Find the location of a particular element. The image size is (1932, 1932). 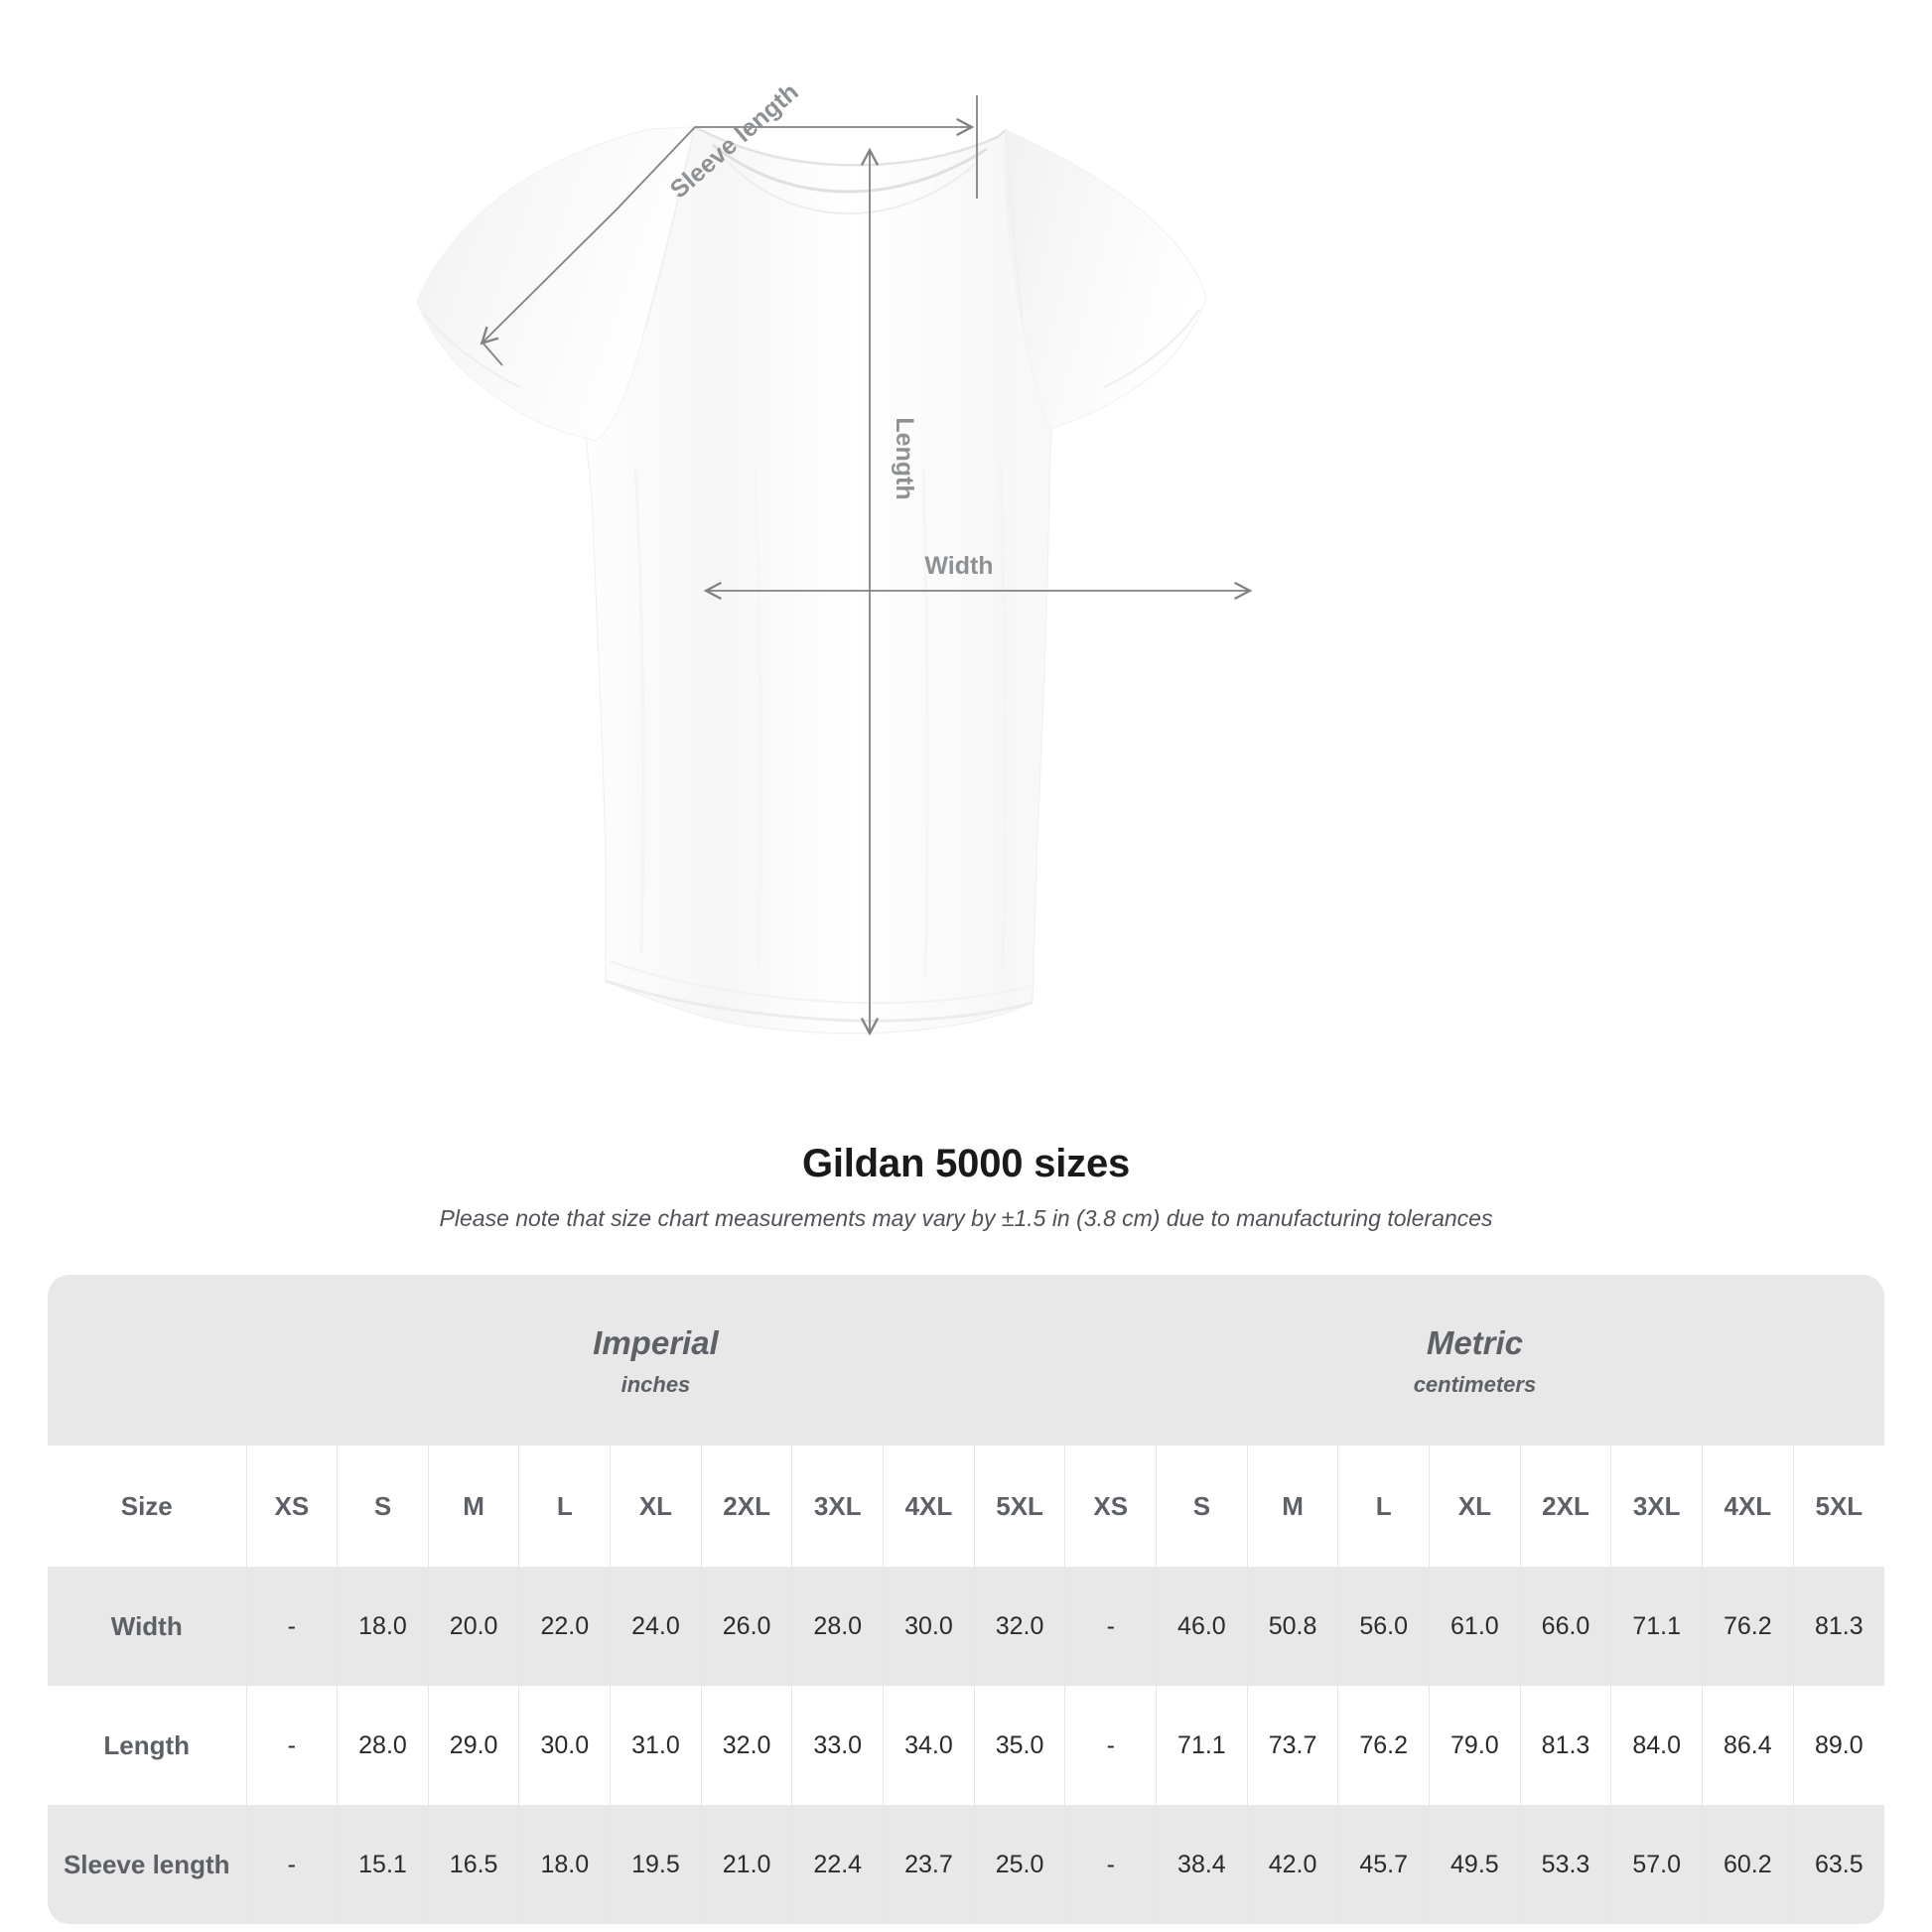

measurement-cell: 16.5 is located at coordinates (474, 1865).